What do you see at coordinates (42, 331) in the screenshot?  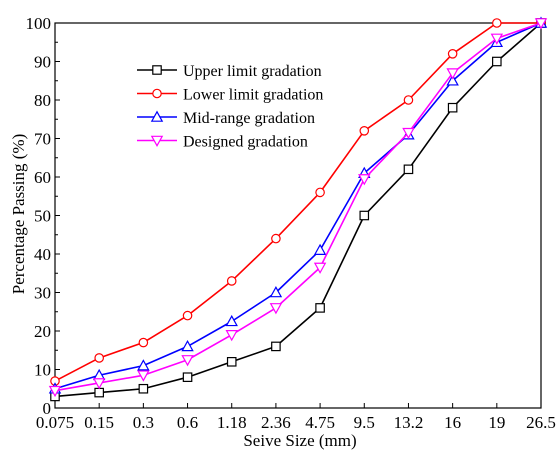 I see `y-tick-label: 20` at bounding box center [42, 331].